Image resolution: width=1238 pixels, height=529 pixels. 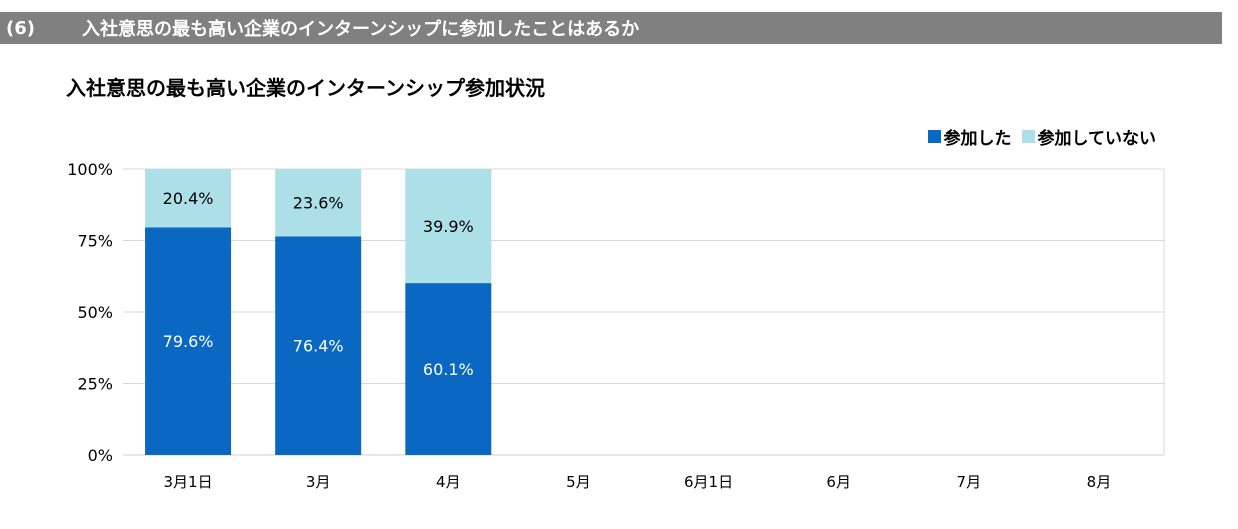 What do you see at coordinates (361, 29) in the screenshot?
I see `section-title: 入社意思の最も高い企業のインターンシップに参加したことはあるか` at bounding box center [361, 29].